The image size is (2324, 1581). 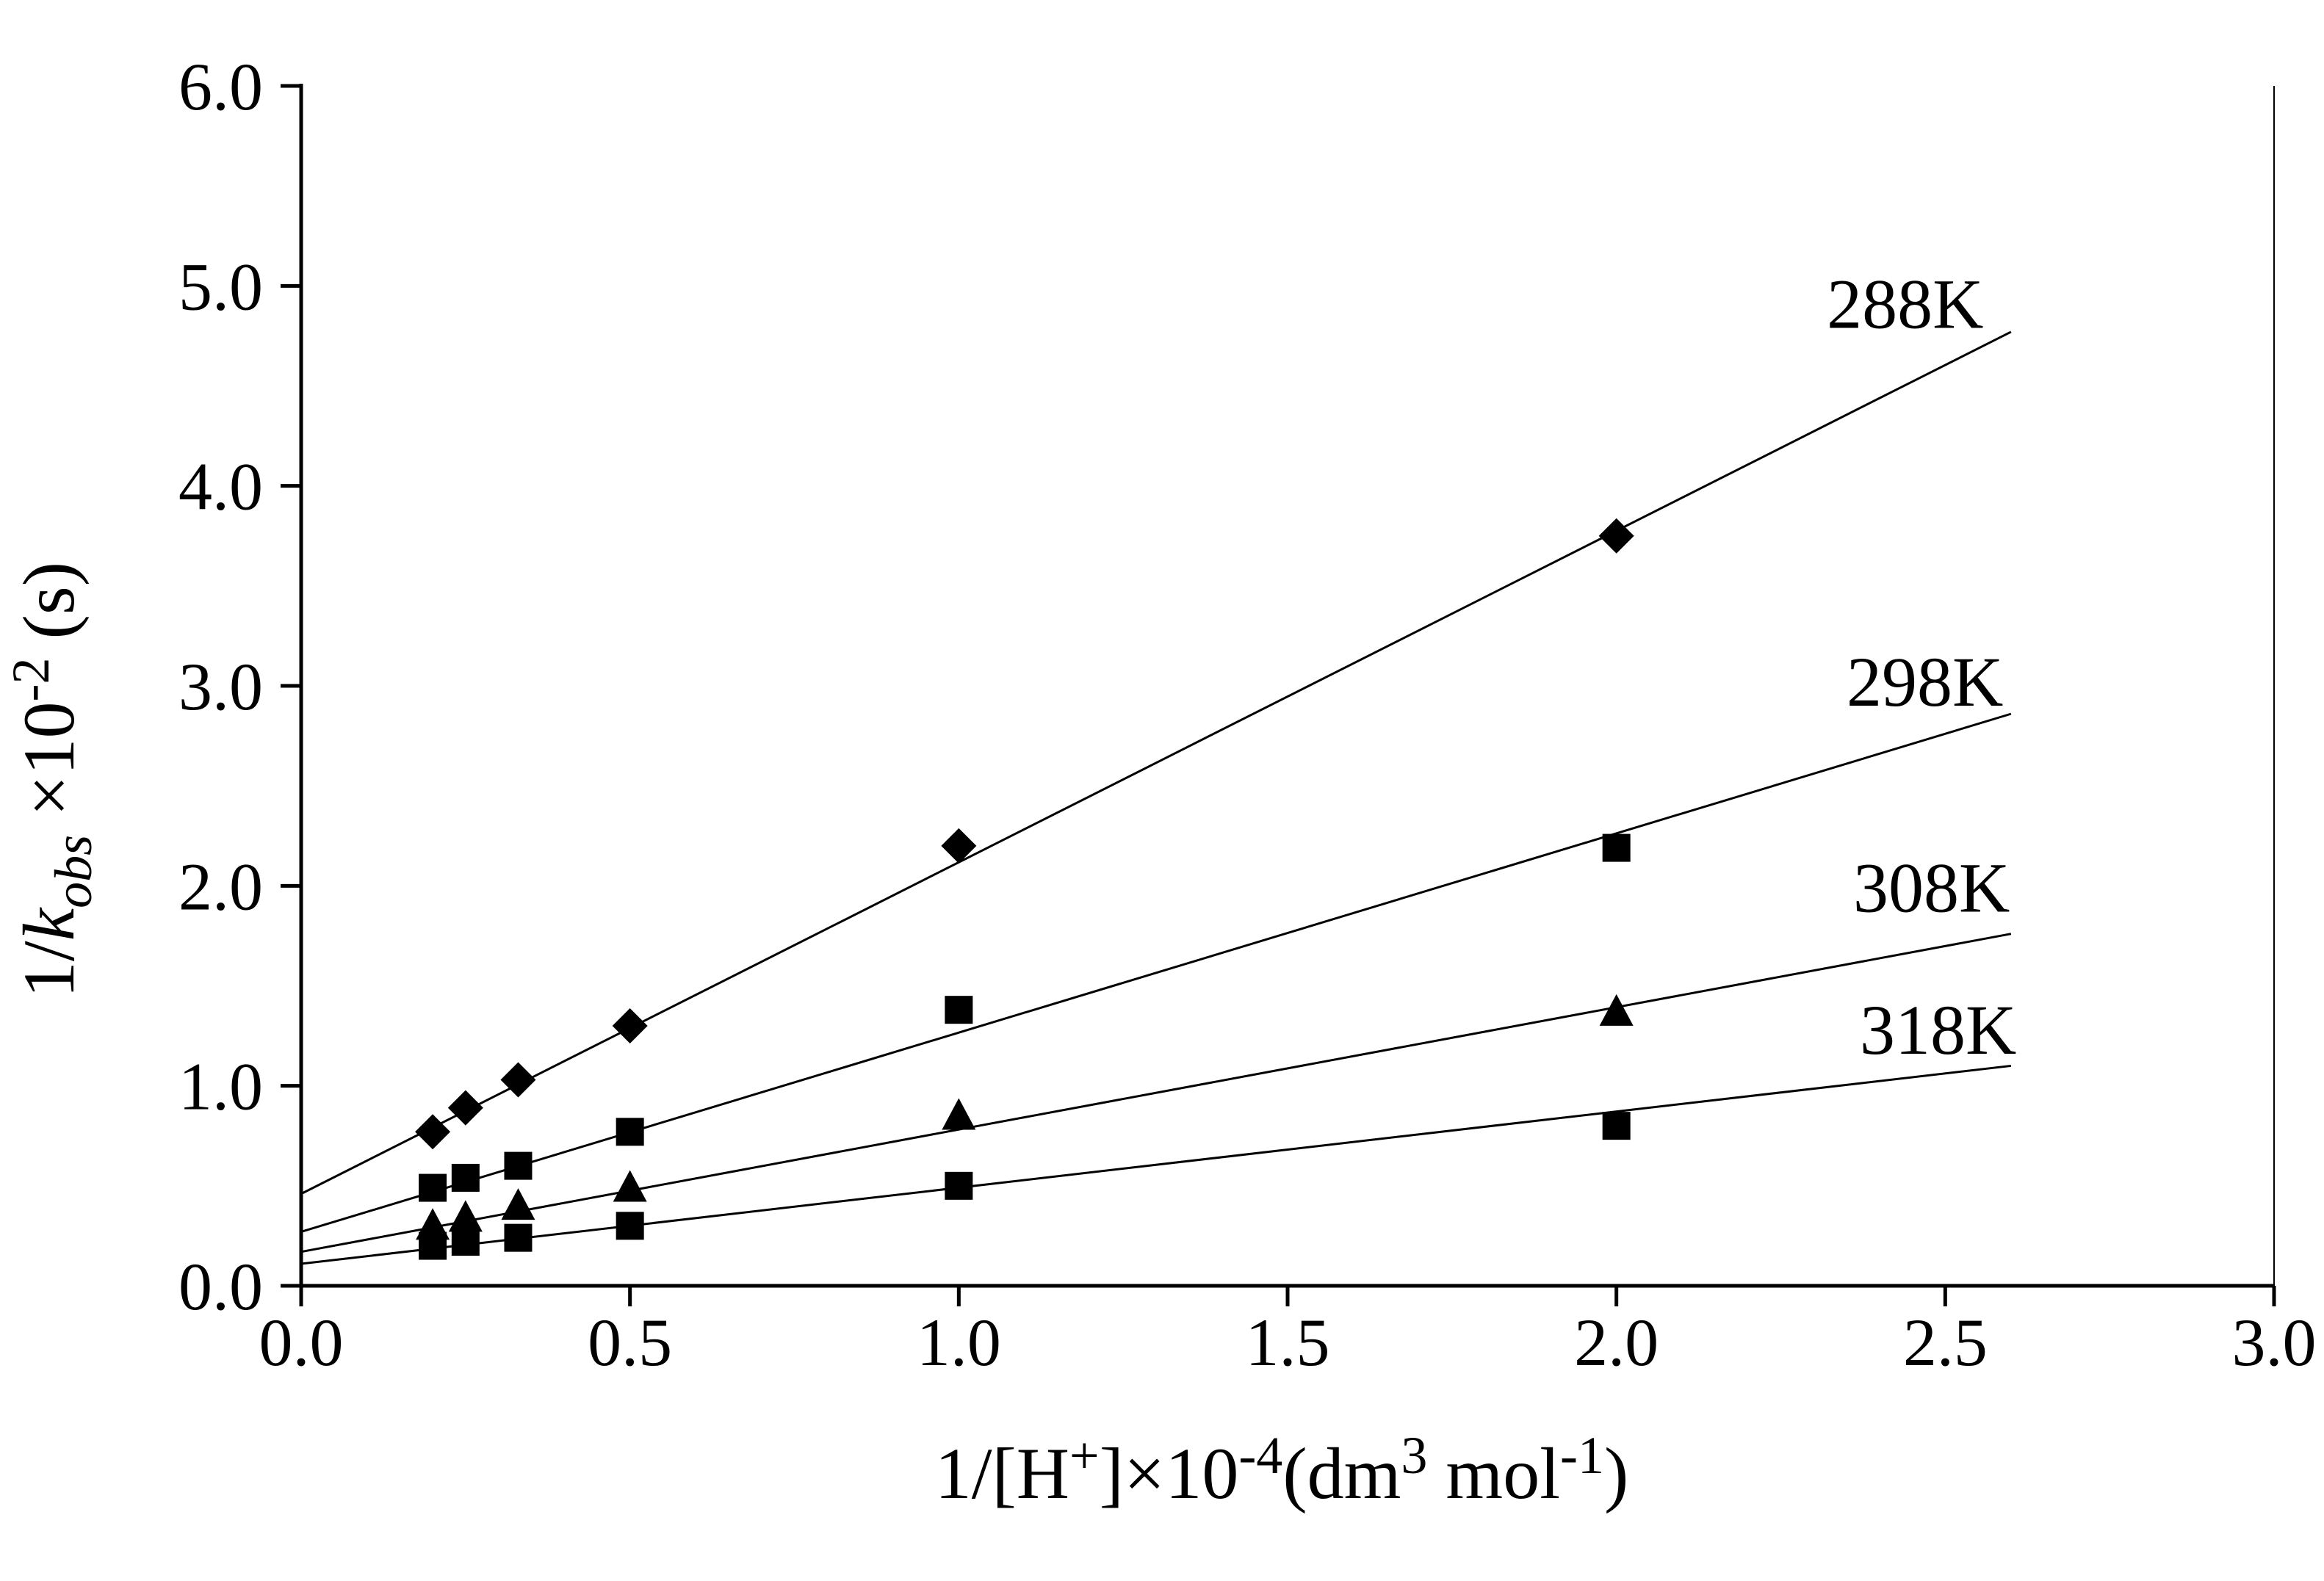 What do you see at coordinates (221, 486) in the screenshot?
I see `y-tick-label: 4.0` at bounding box center [221, 486].